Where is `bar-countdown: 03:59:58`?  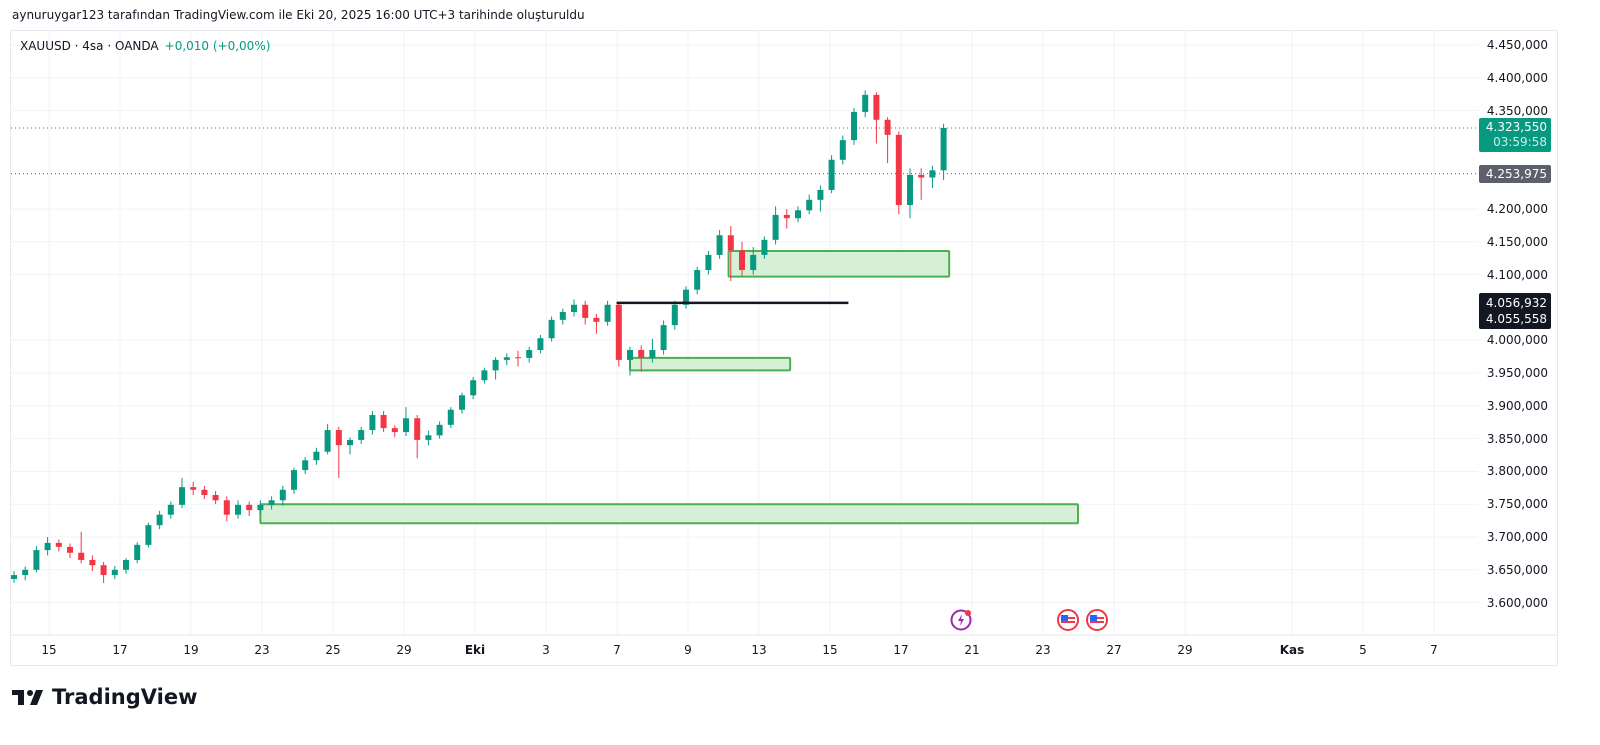
bar-countdown: 03:59:58 is located at coordinates (1520, 142).